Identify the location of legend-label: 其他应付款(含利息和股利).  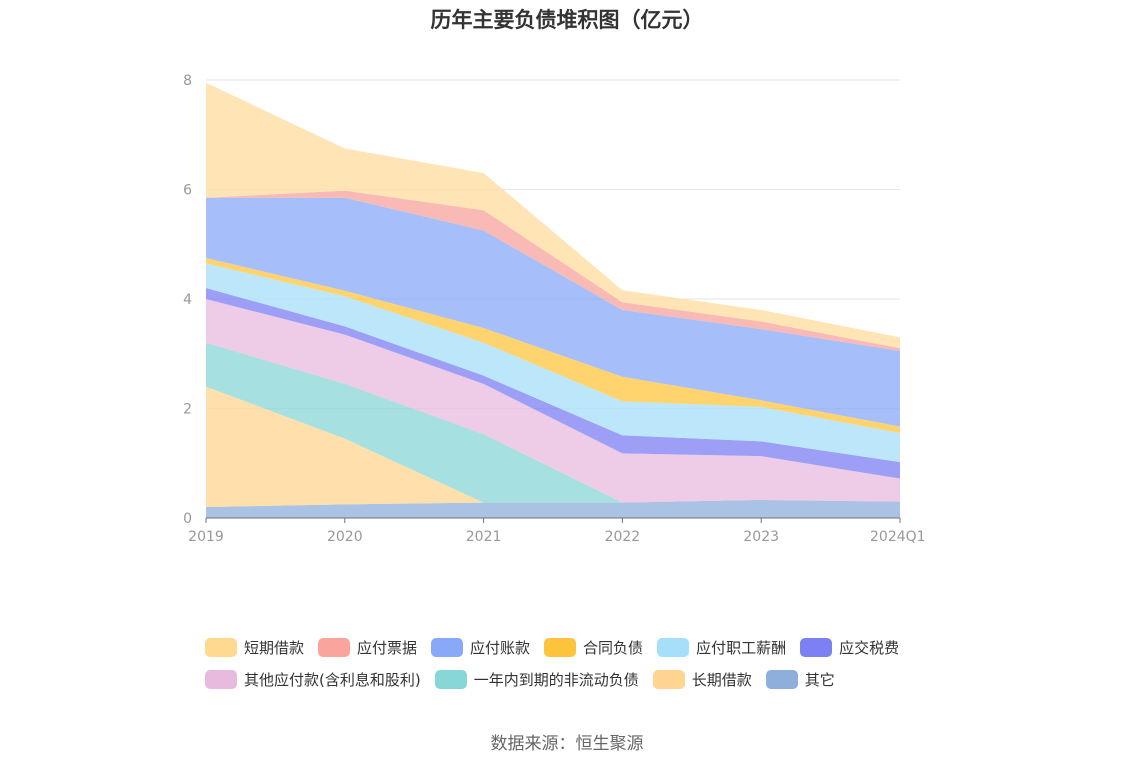
(332, 679).